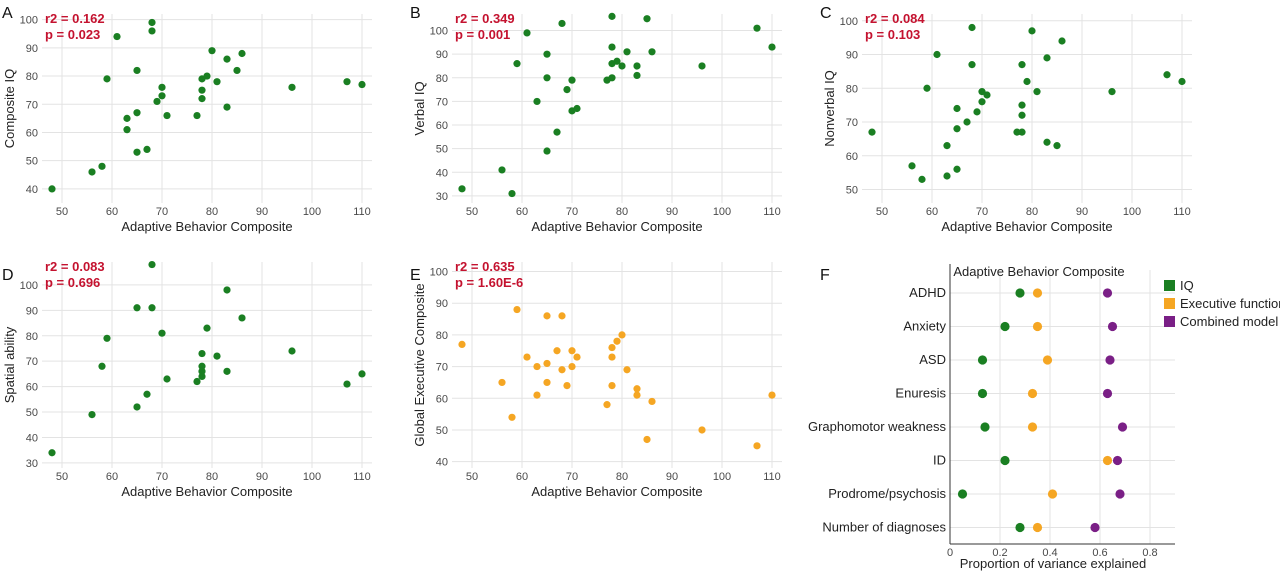  I want to click on category-label: ASD, so click(932, 359).